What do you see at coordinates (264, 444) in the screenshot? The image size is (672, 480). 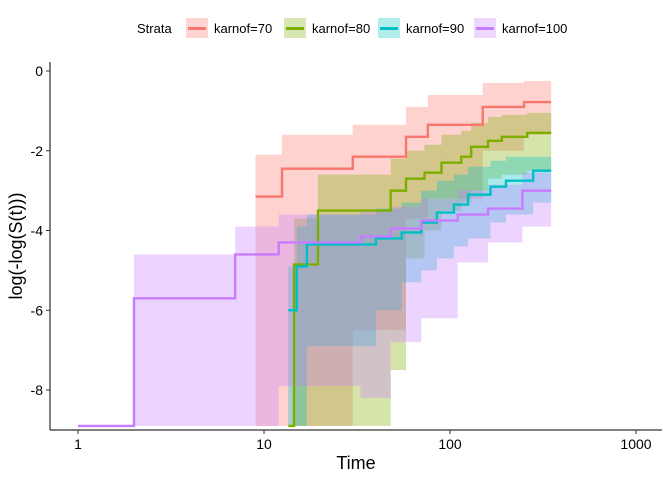 I see `x-tick-label-10: 10` at bounding box center [264, 444].